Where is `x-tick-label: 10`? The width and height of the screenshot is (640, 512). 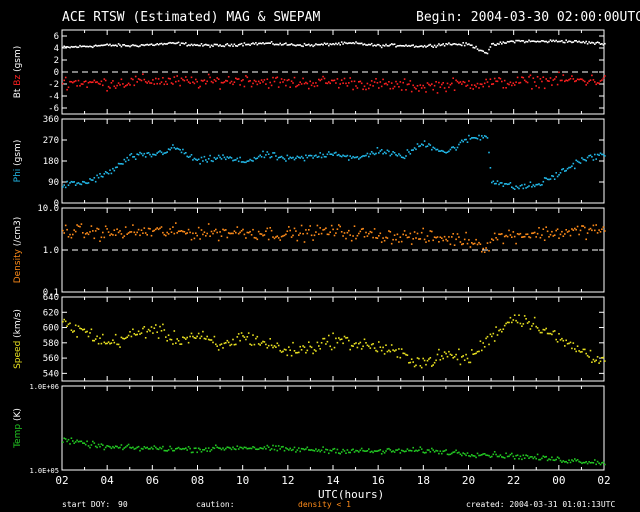 x-tick-label: 10 is located at coordinates (242, 480).